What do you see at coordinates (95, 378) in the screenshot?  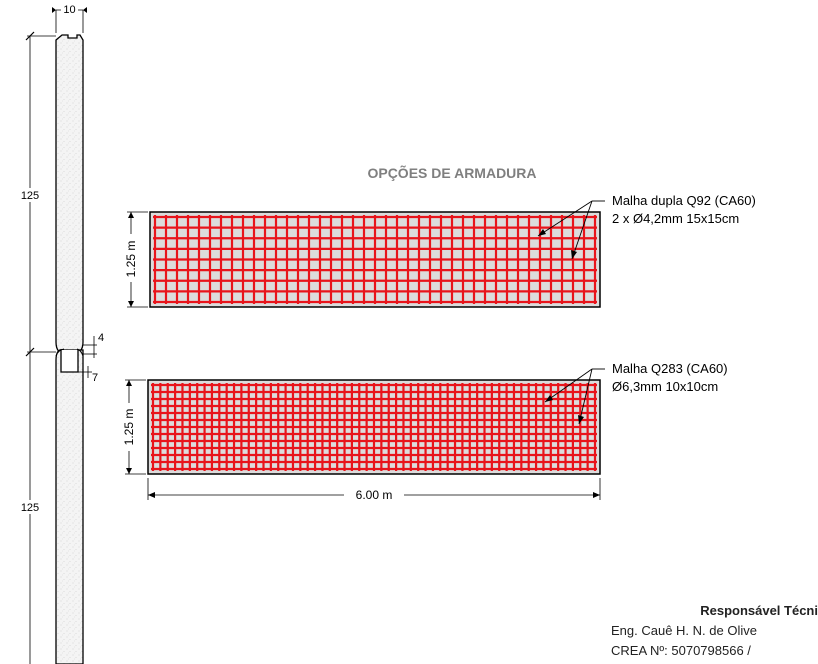 I see `dim-joint-width: 7` at bounding box center [95, 378].